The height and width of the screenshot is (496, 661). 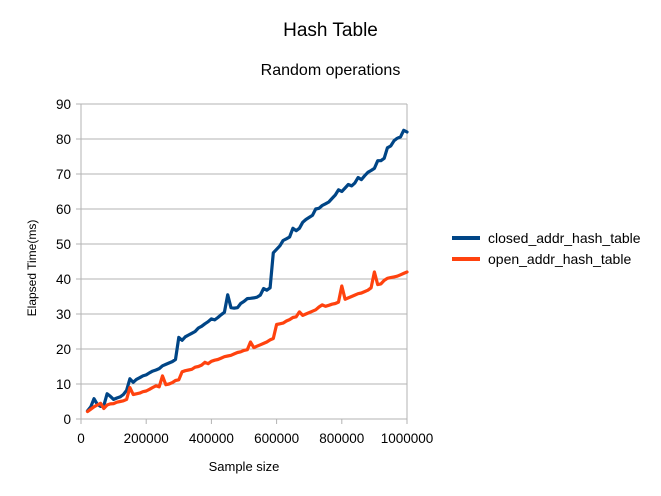 What do you see at coordinates (63, 209) in the screenshot?
I see `y-tick-label-60: 60` at bounding box center [63, 209].